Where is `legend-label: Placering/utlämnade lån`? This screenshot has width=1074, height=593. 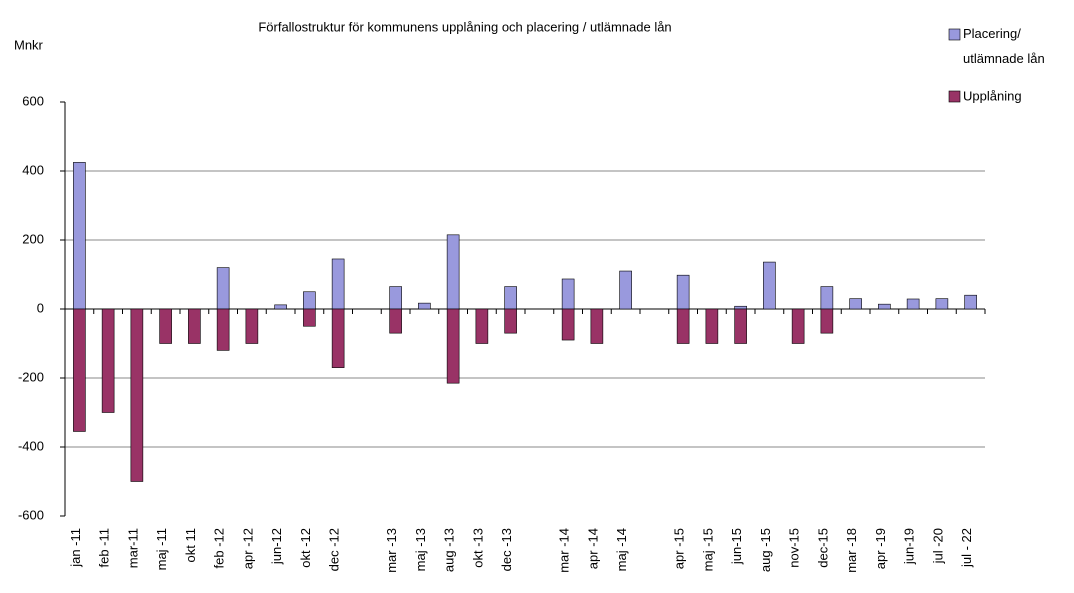
legend-label: Placering/utlämnade lån is located at coordinates (1004, 46).